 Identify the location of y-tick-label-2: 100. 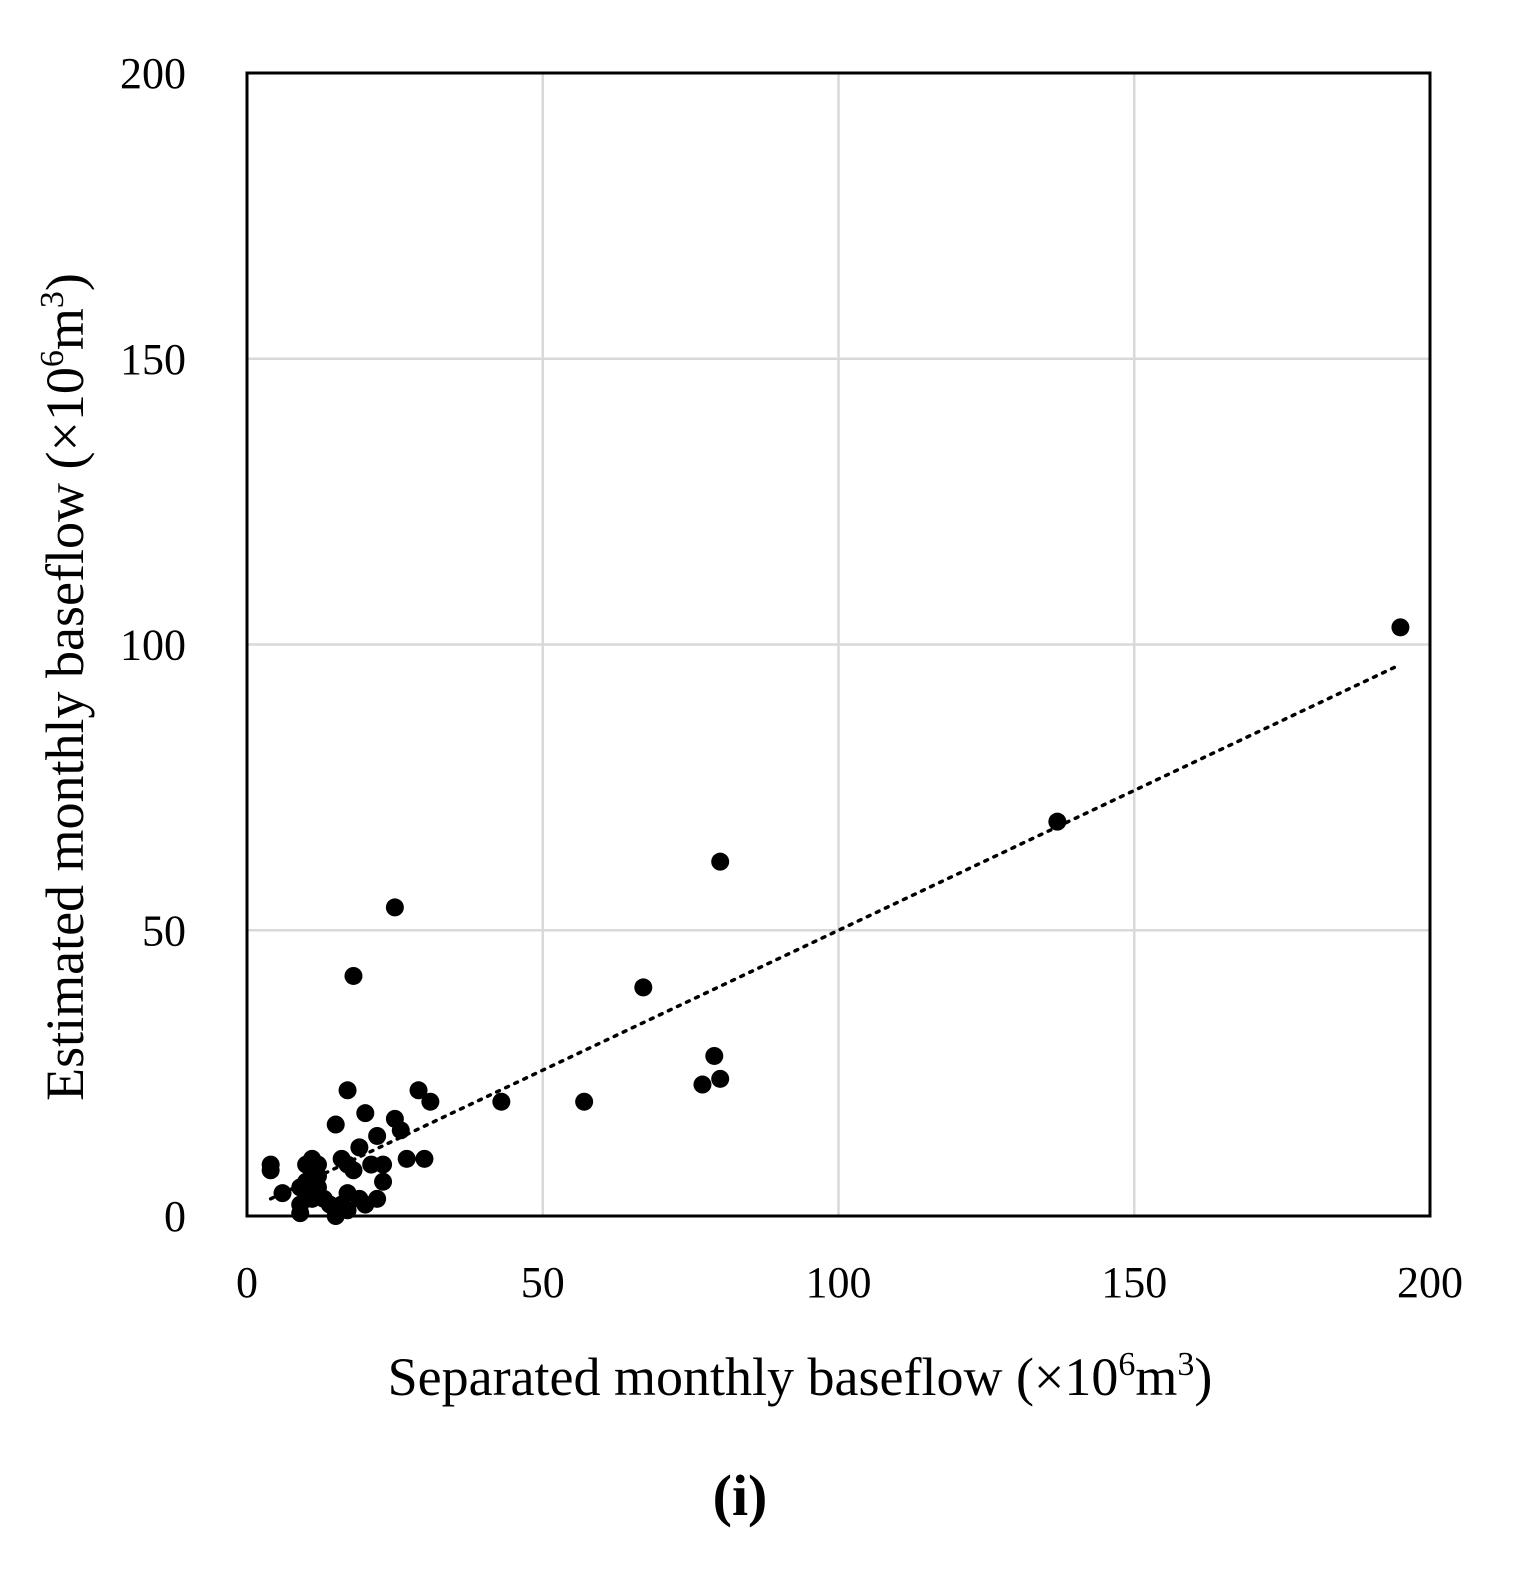
(153, 645).